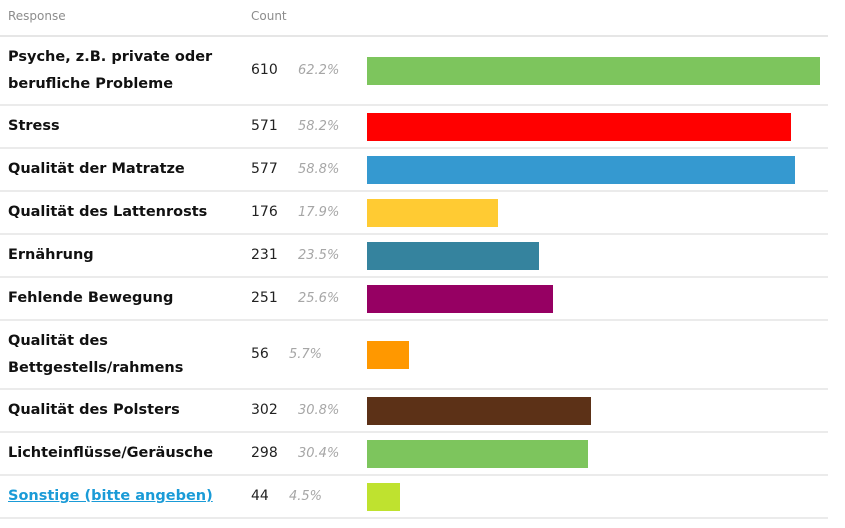 Image resolution: width=845 pixels, height=528 pixels. Describe the element at coordinates (96, 354) in the screenshot. I see `response-label: Qualität des Bettgestells/rahmens` at that location.